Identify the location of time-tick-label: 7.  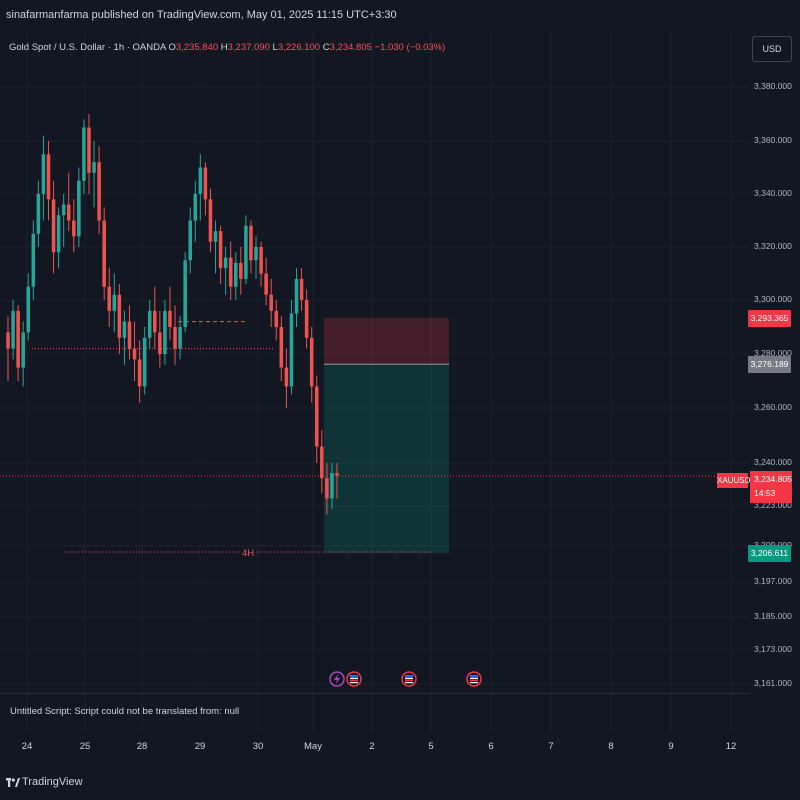
(551, 746).